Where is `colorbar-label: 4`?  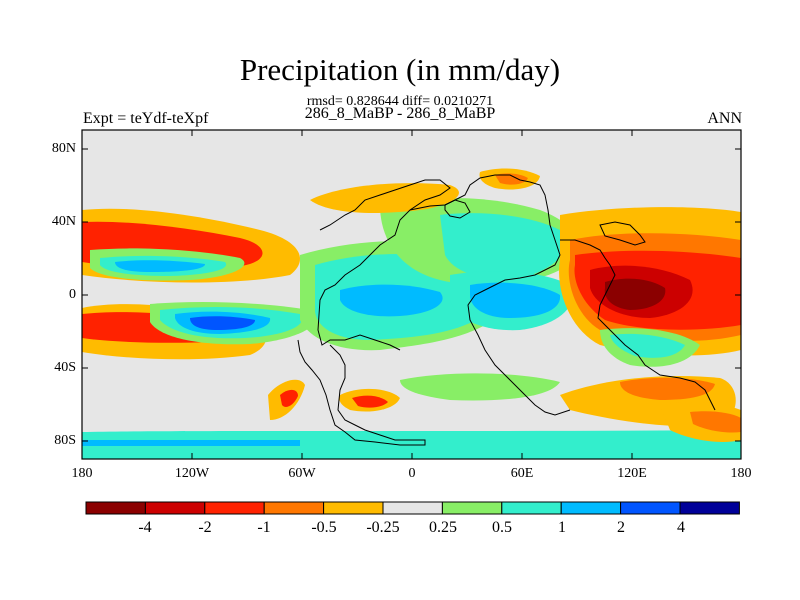 colorbar-label: 4 is located at coordinates (681, 527).